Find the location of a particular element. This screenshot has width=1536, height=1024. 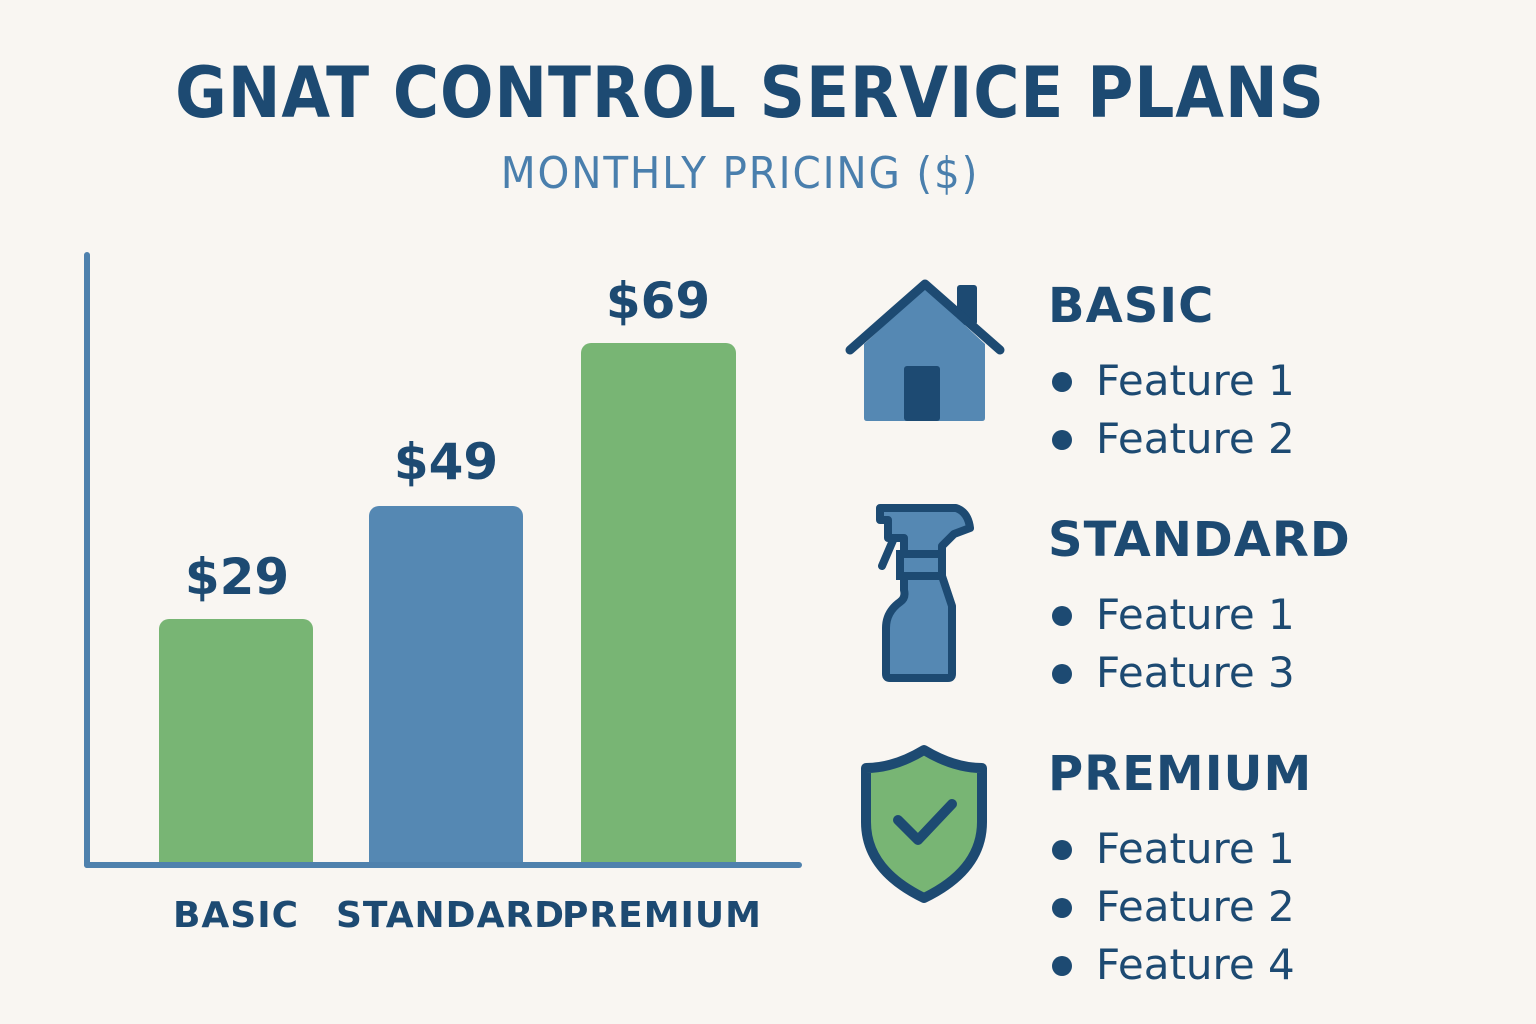

feature-list-standard: Feature 1 Feature 3 is located at coordinates (1172, 644).